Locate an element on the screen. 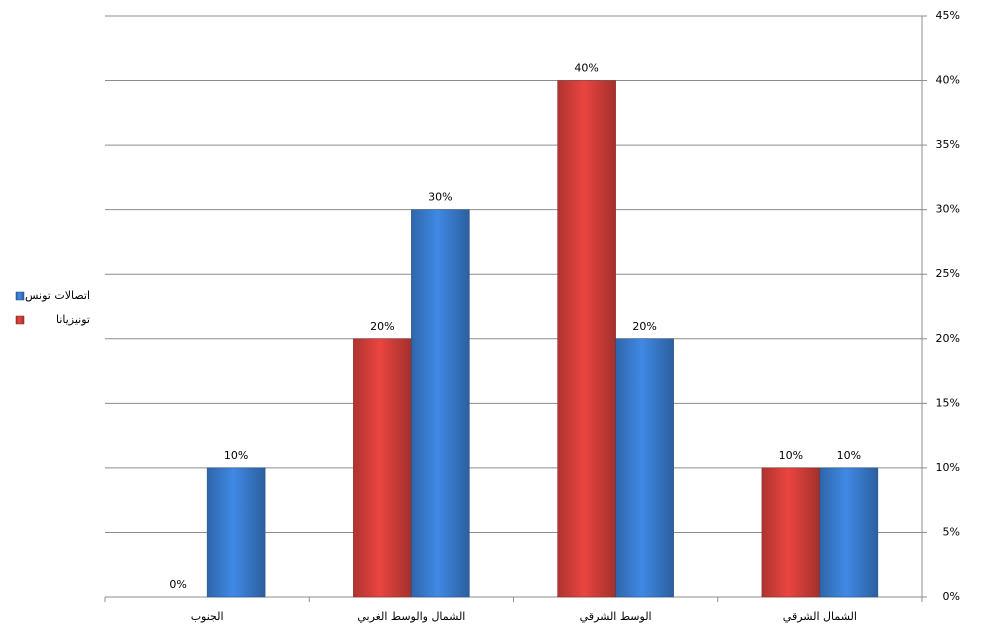  y-tick-label: 40% is located at coordinates (948, 80).